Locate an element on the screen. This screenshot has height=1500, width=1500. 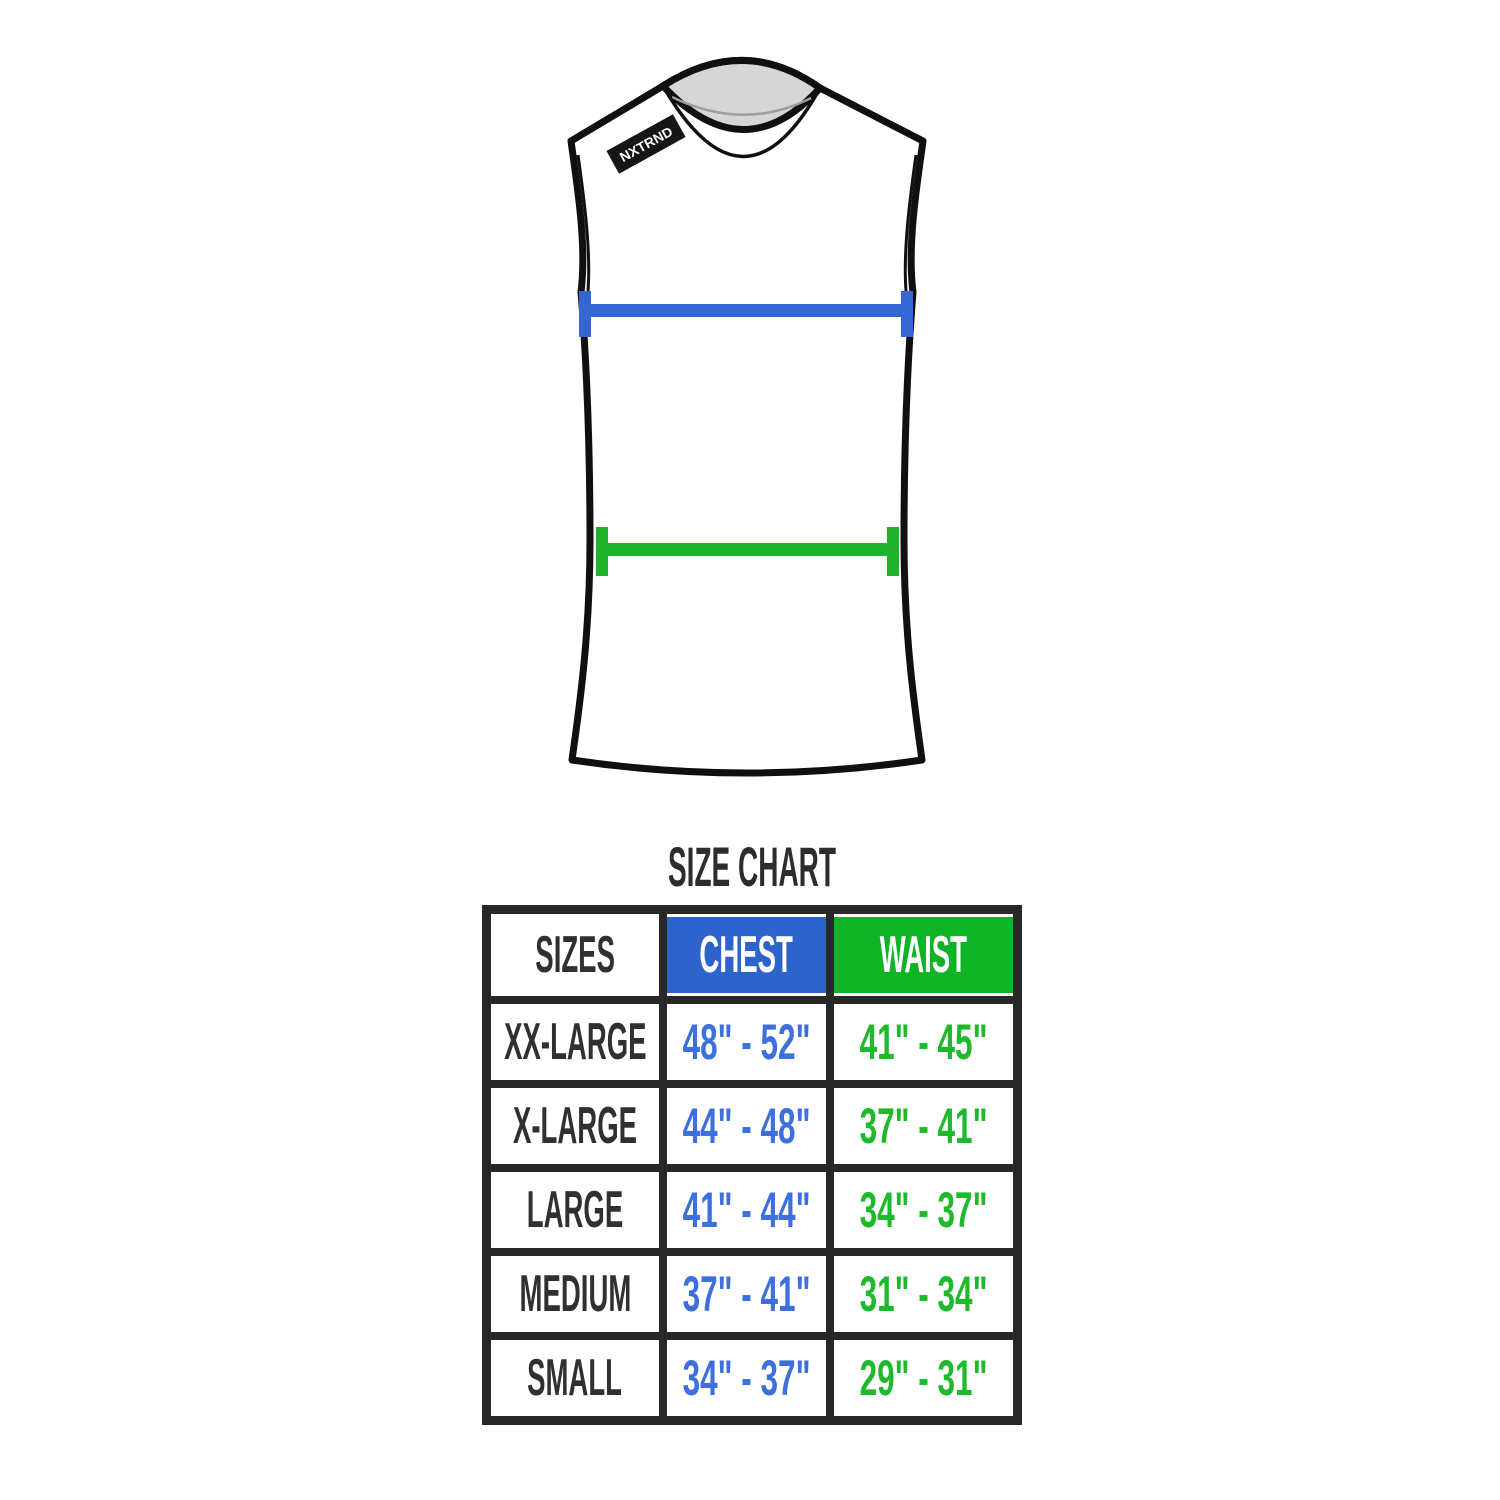
waist-value-cell: 29" - 31" is located at coordinates (923, 1378).